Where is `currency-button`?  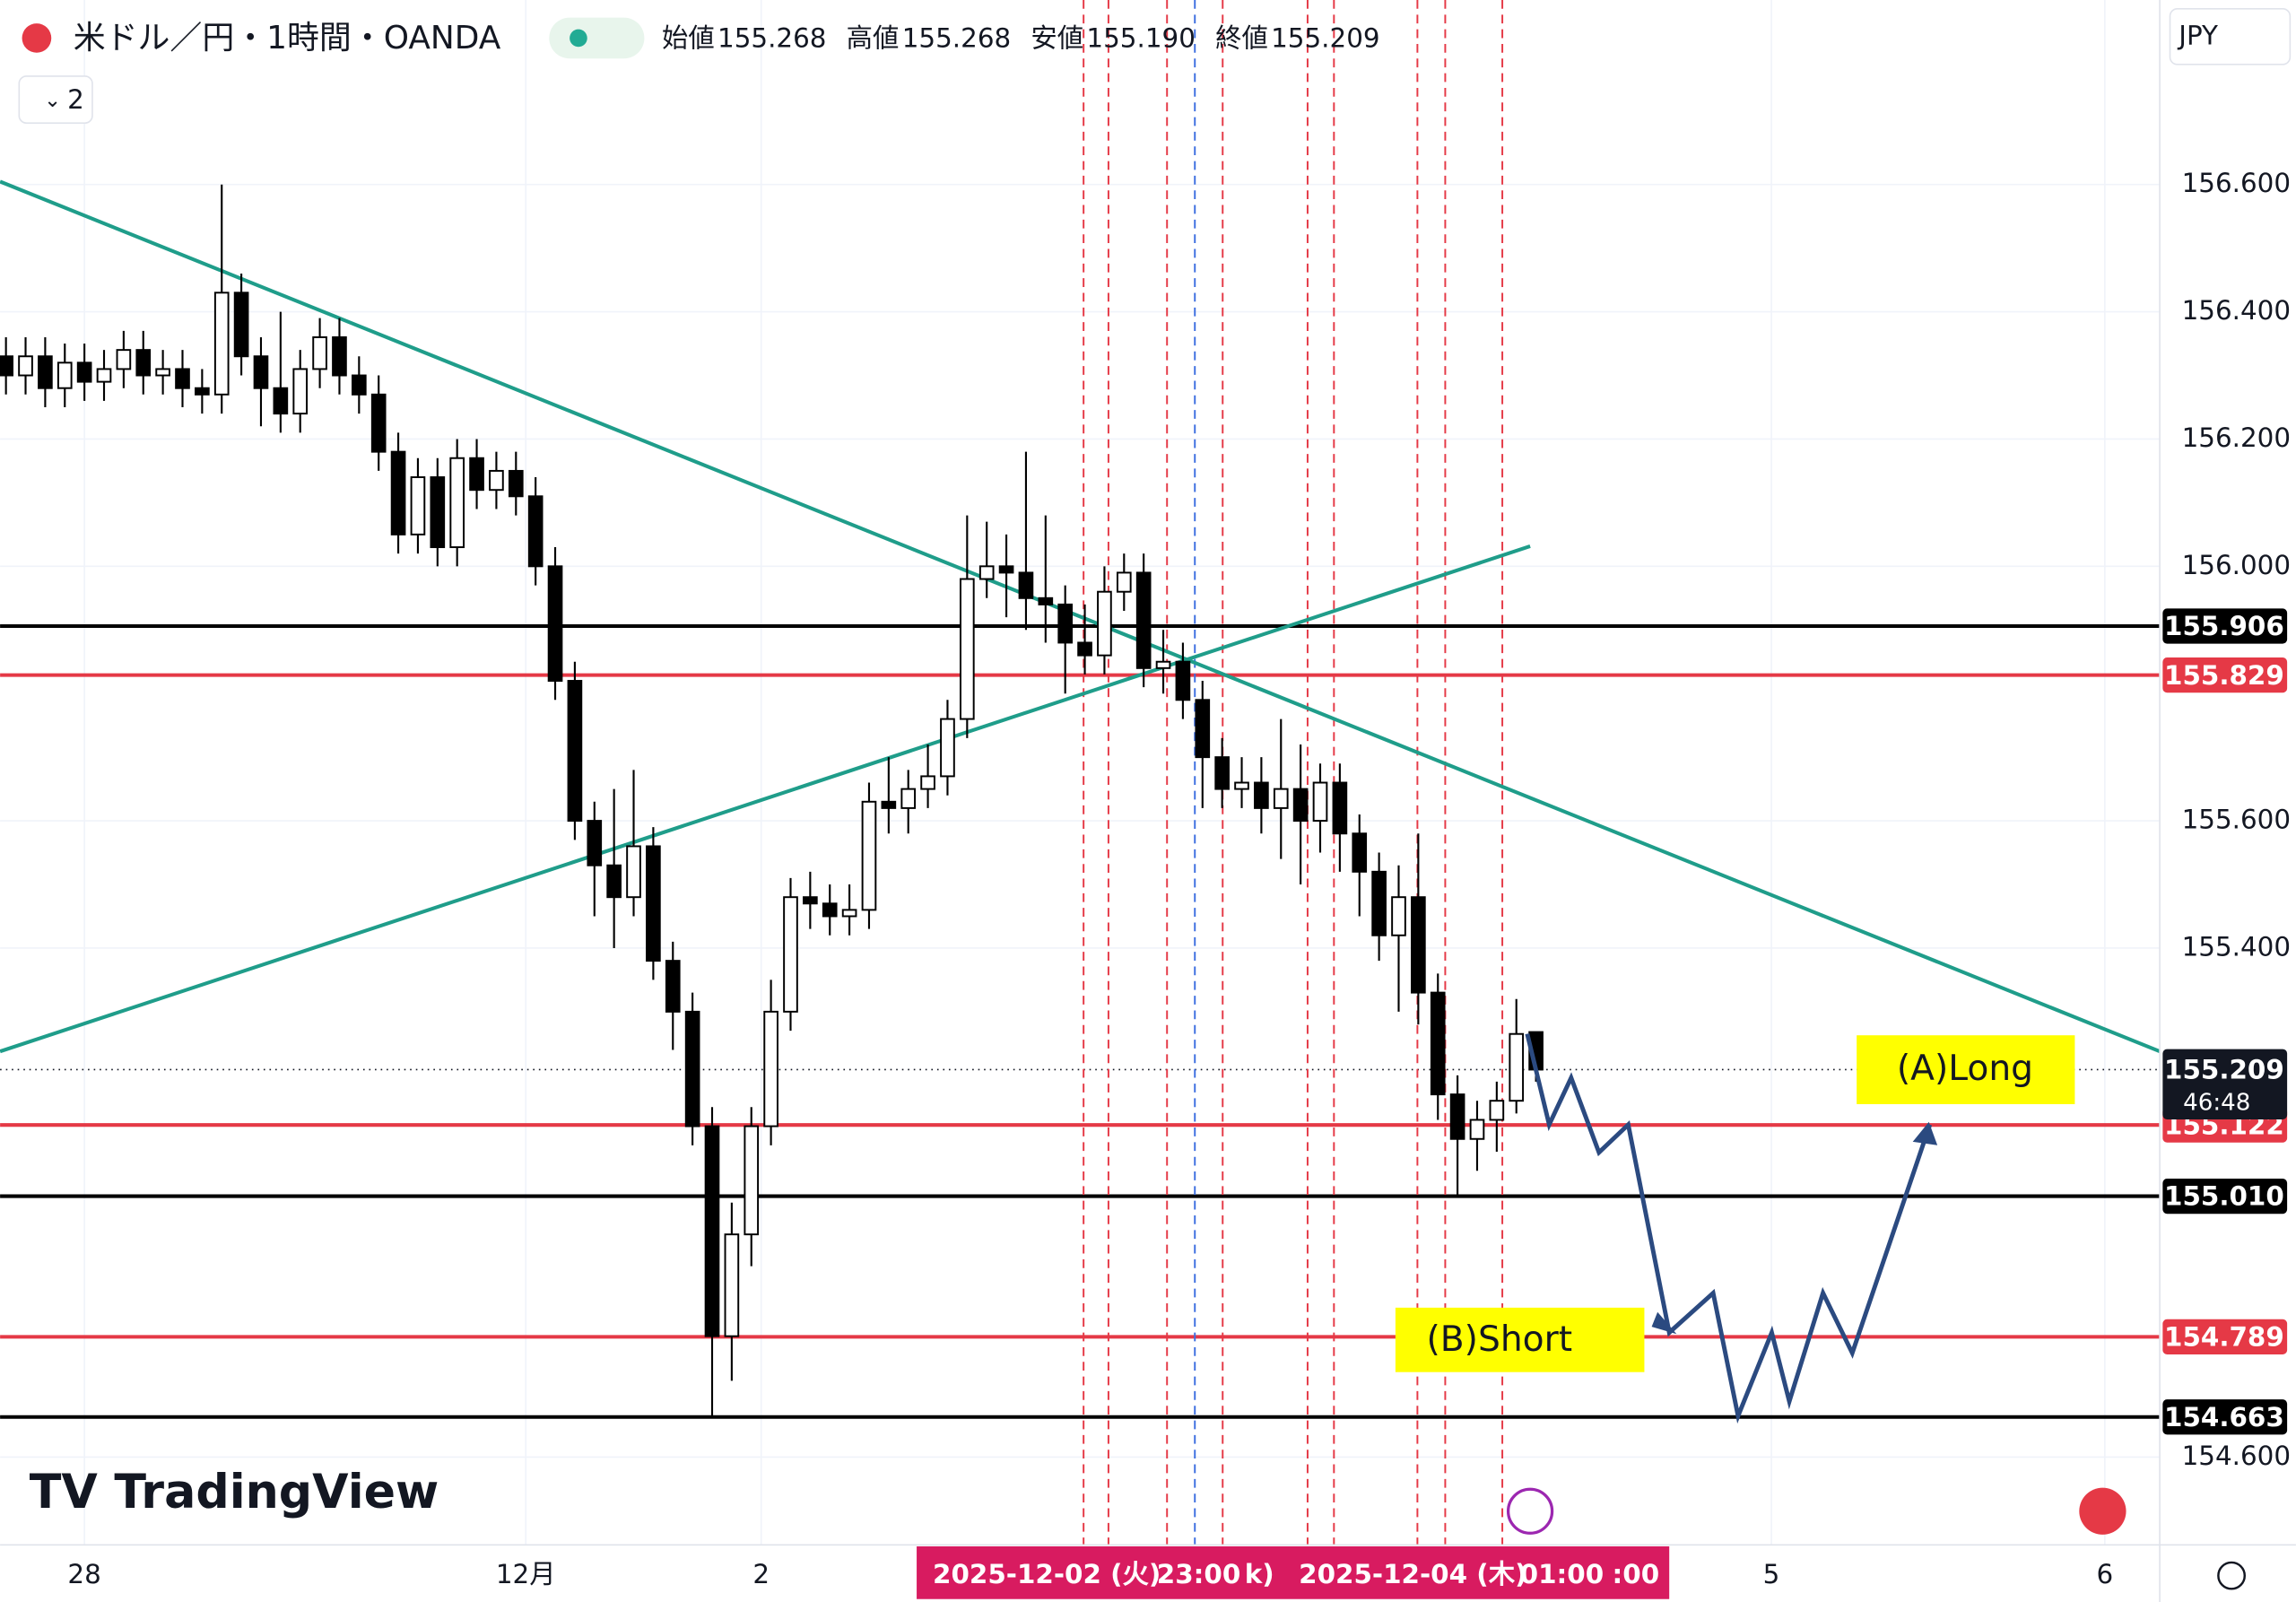
currency-button is located at coordinates (2230, 36).